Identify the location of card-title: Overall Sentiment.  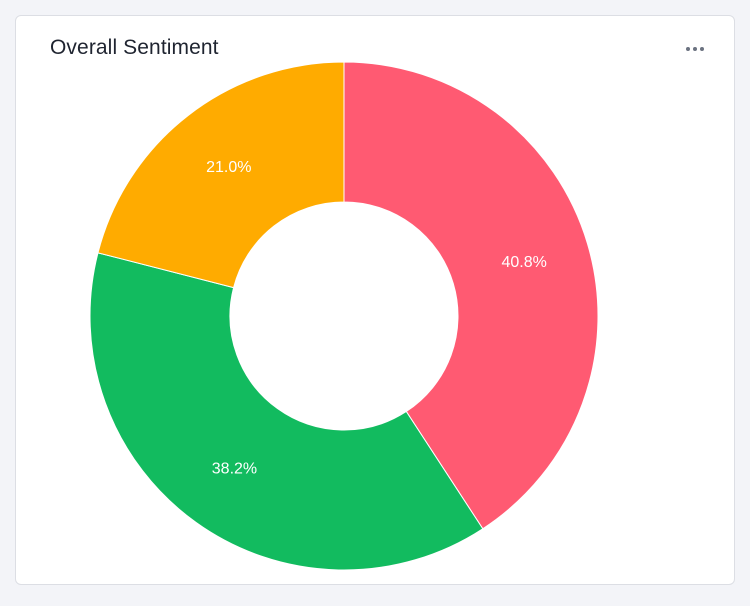
(134, 47).